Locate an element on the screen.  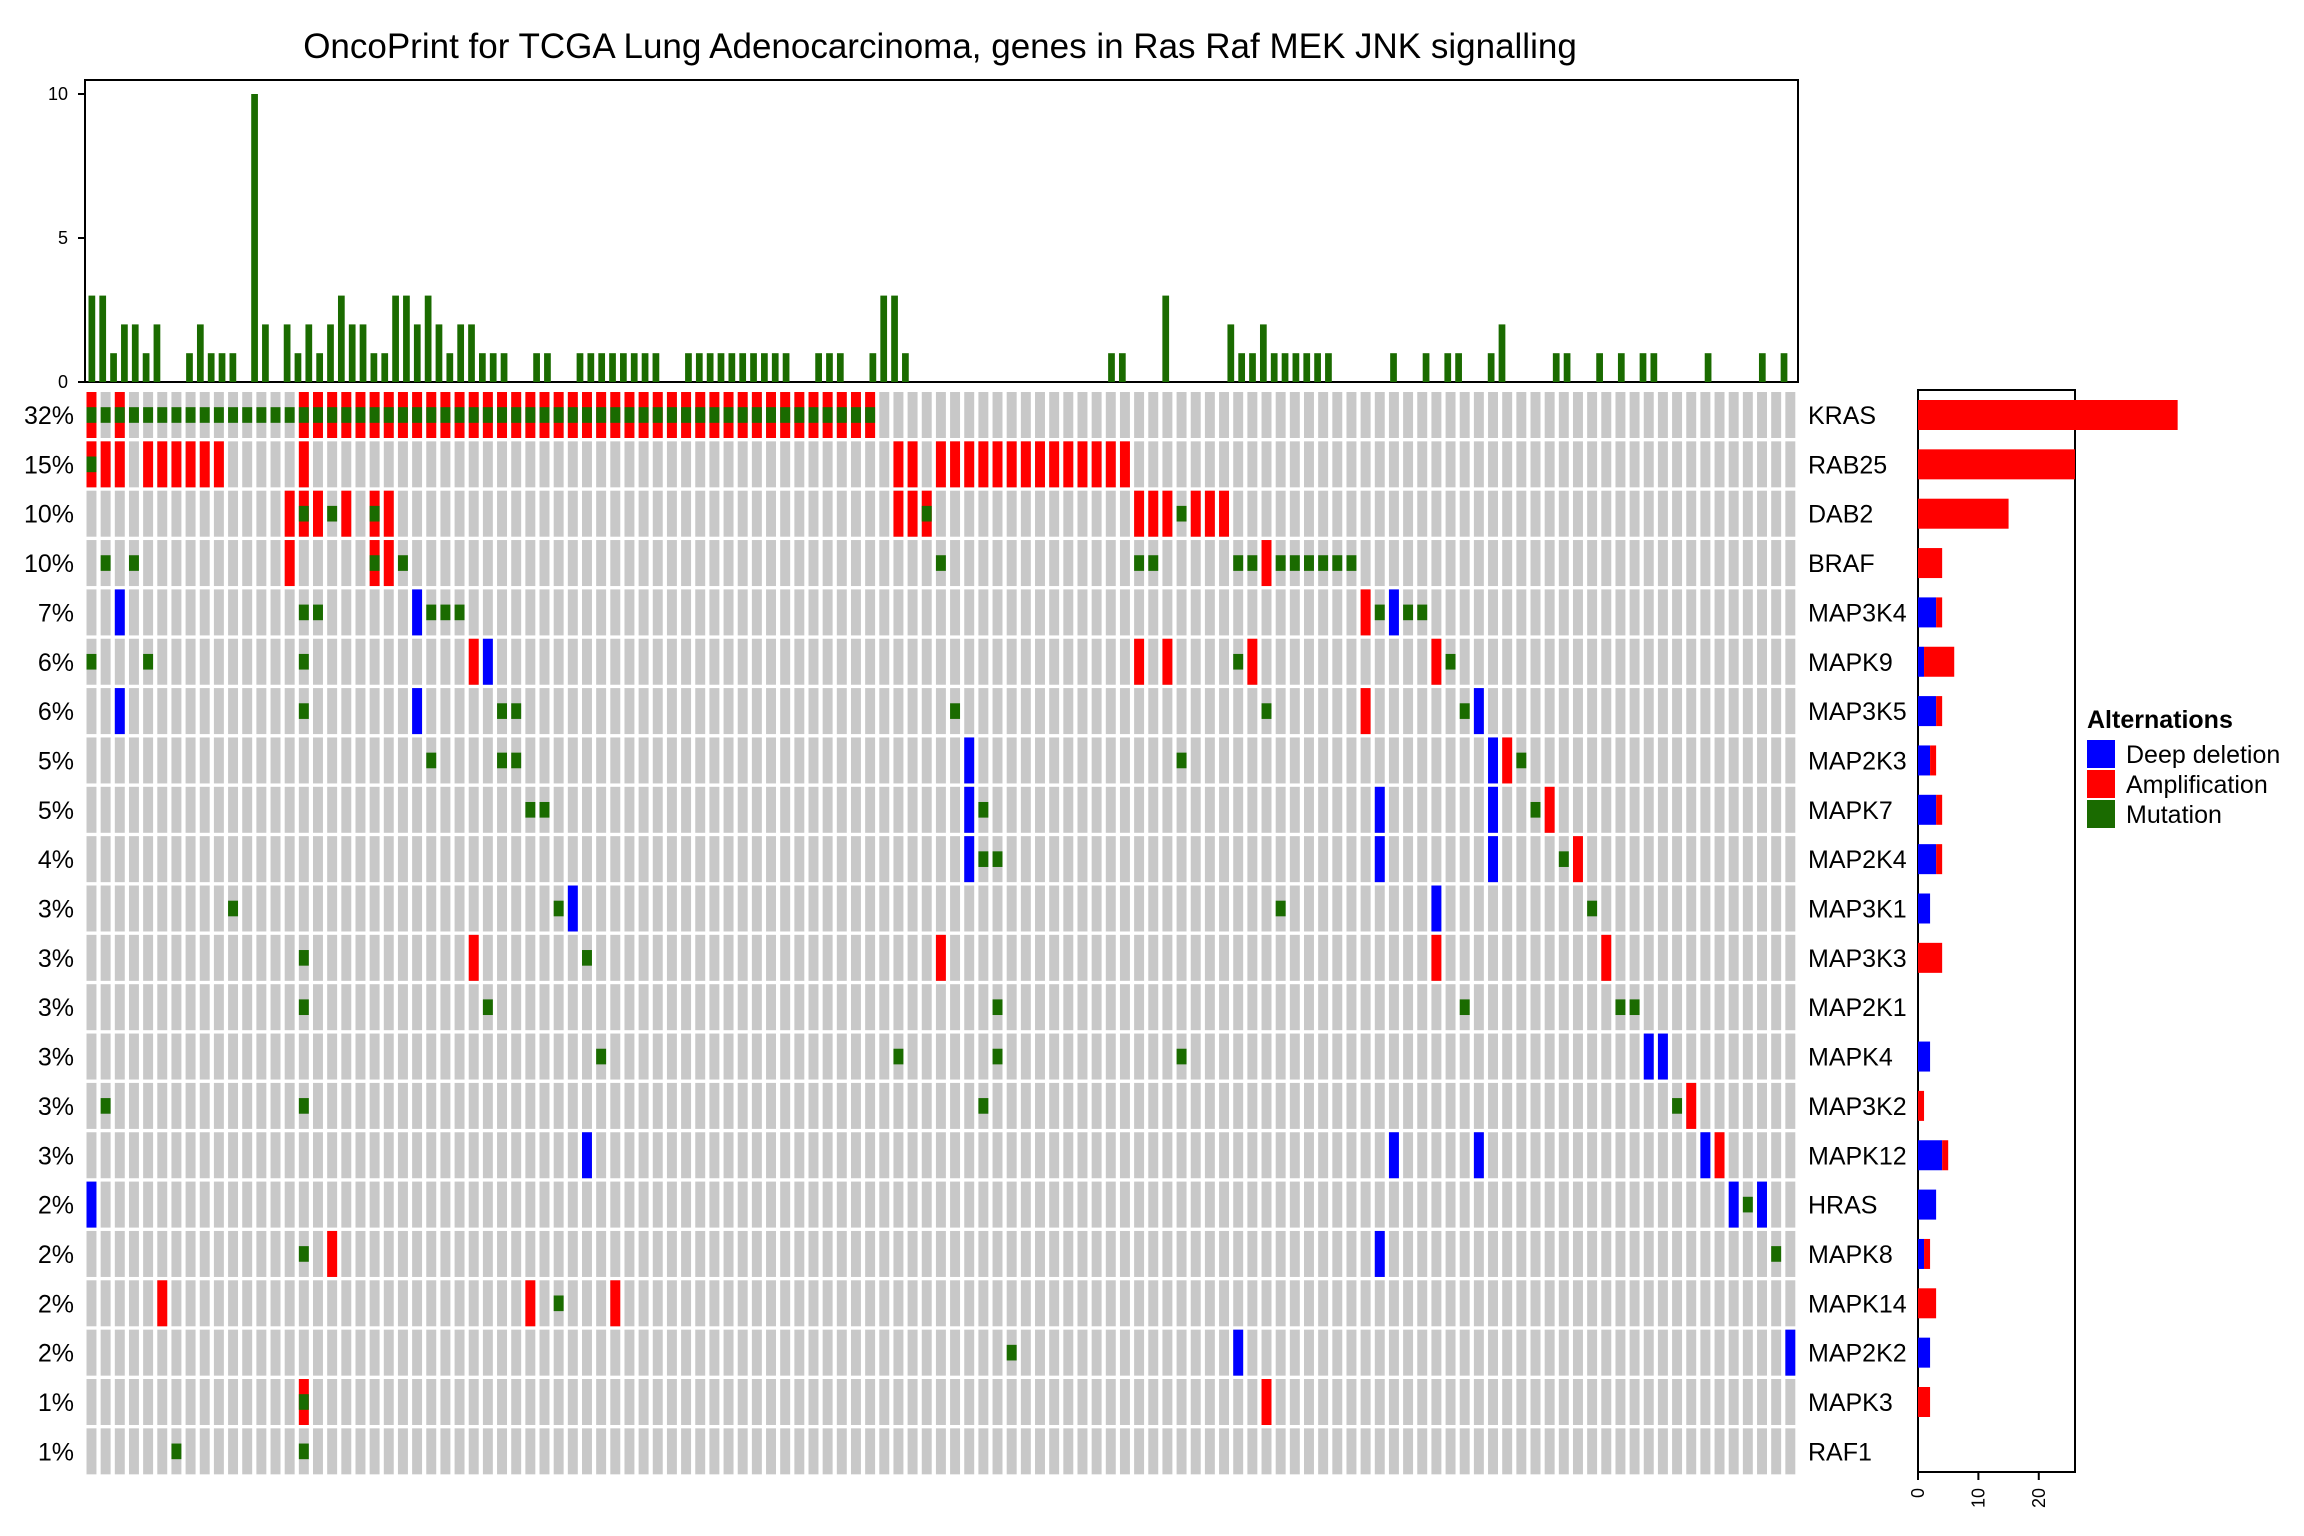
deep-deletion-mark is located at coordinates (1493, 859).